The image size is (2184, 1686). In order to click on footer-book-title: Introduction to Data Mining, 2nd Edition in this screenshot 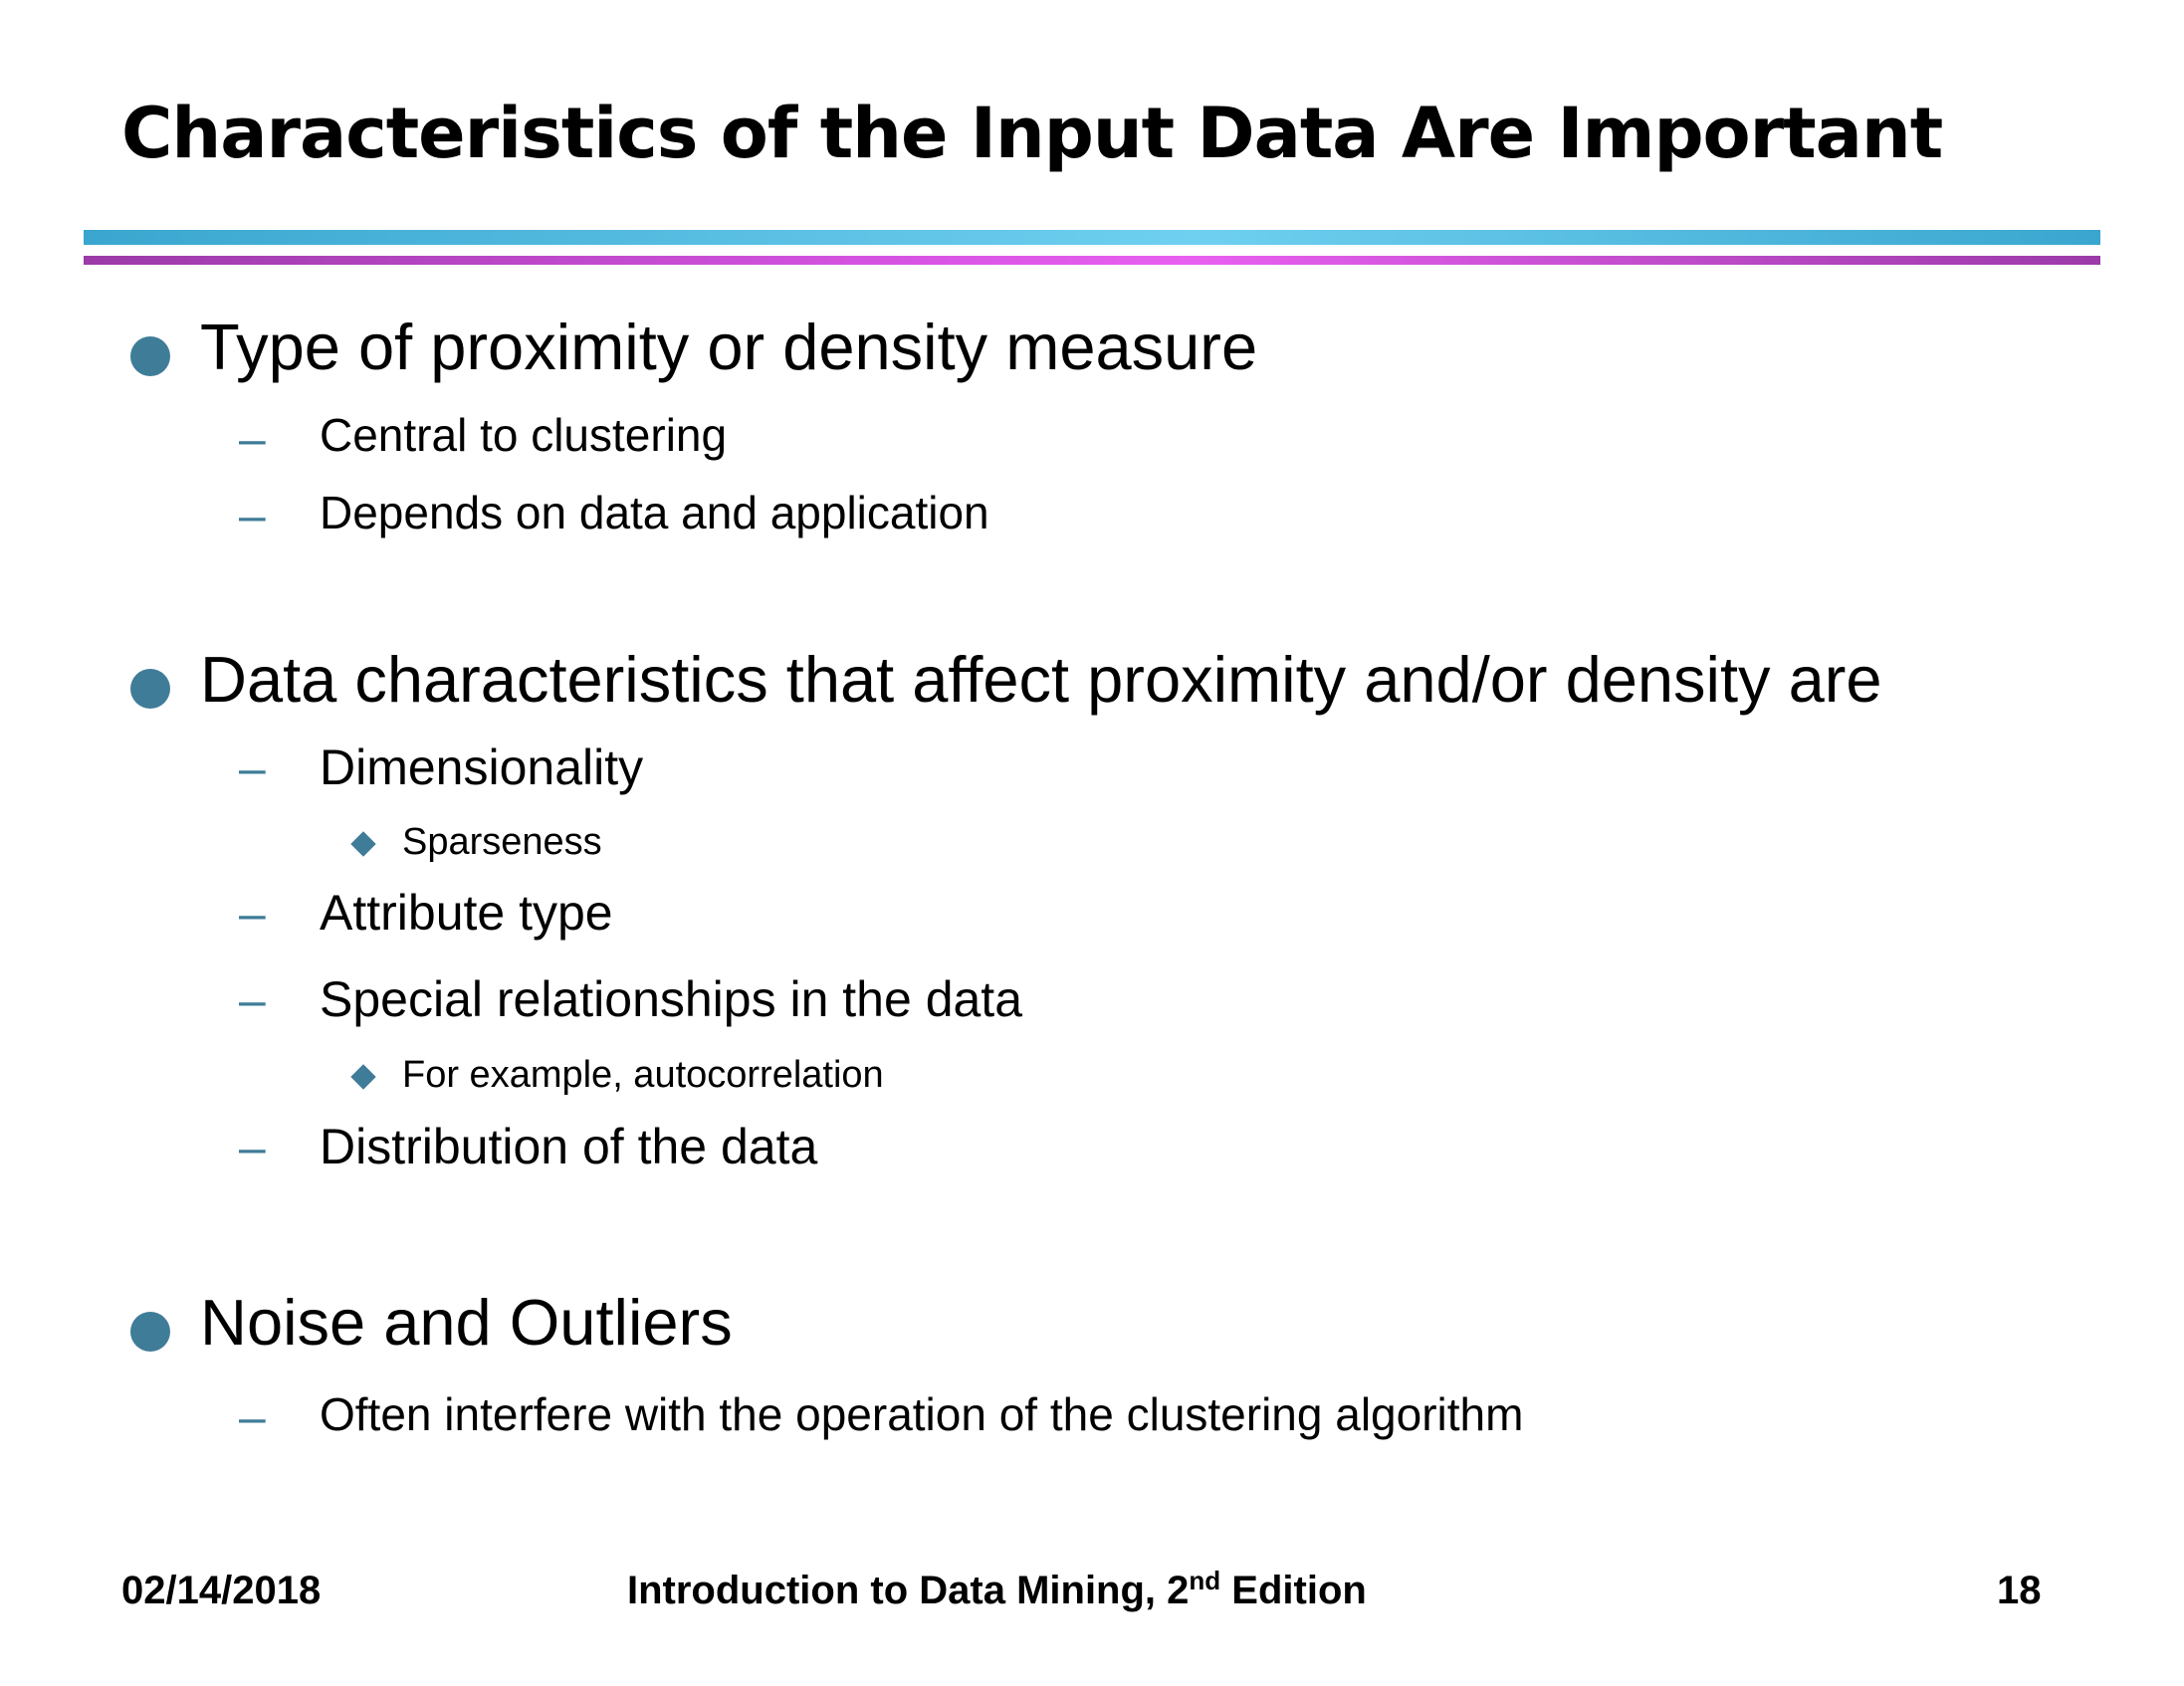, I will do `click(997, 1590)`.